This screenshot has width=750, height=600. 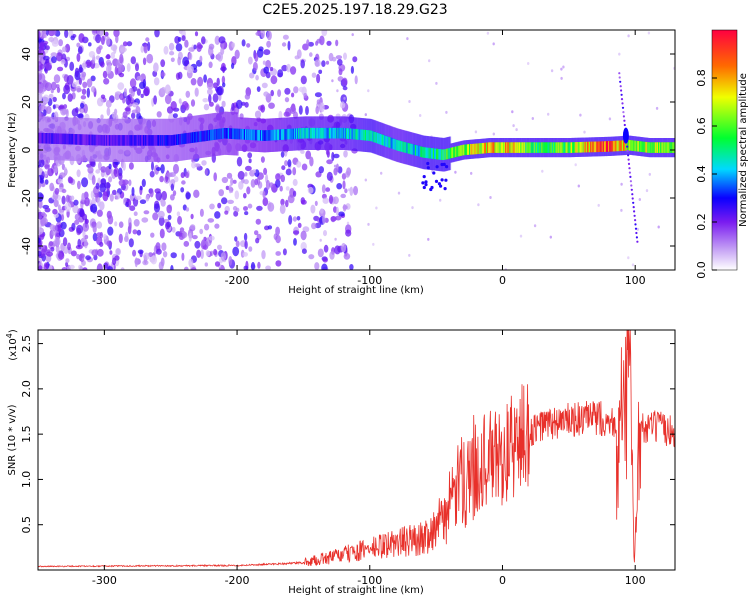 I want to click on colorbar-tick-label: 0.4, so click(x=701, y=174).